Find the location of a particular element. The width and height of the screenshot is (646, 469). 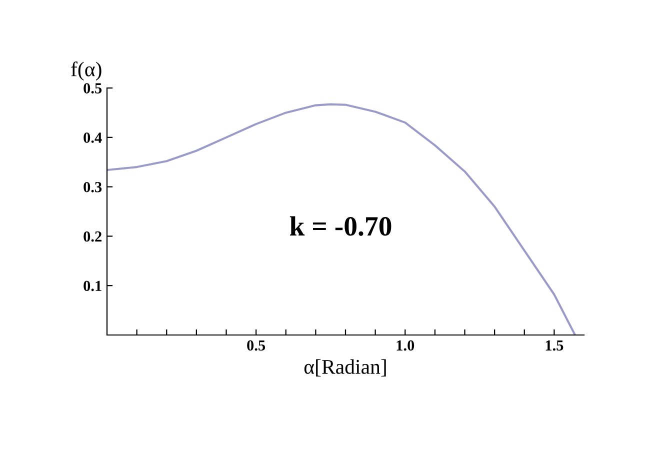

x-axis-title: α[Radian] is located at coordinates (345, 368).